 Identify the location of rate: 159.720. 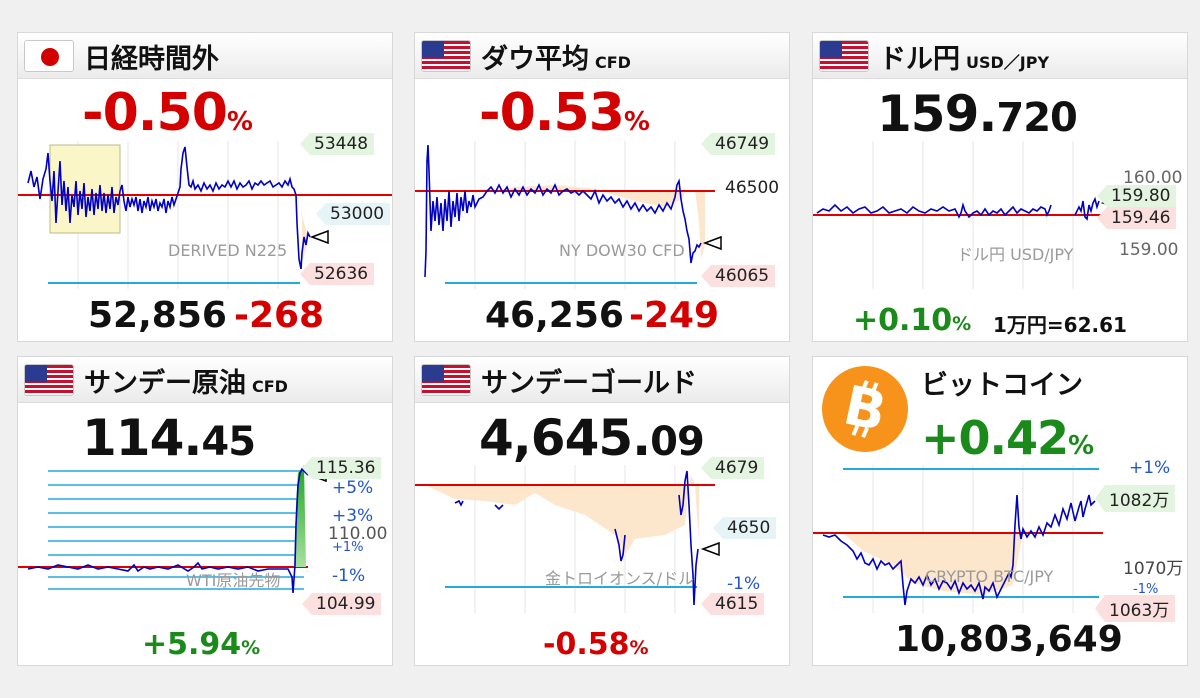
(977, 114).